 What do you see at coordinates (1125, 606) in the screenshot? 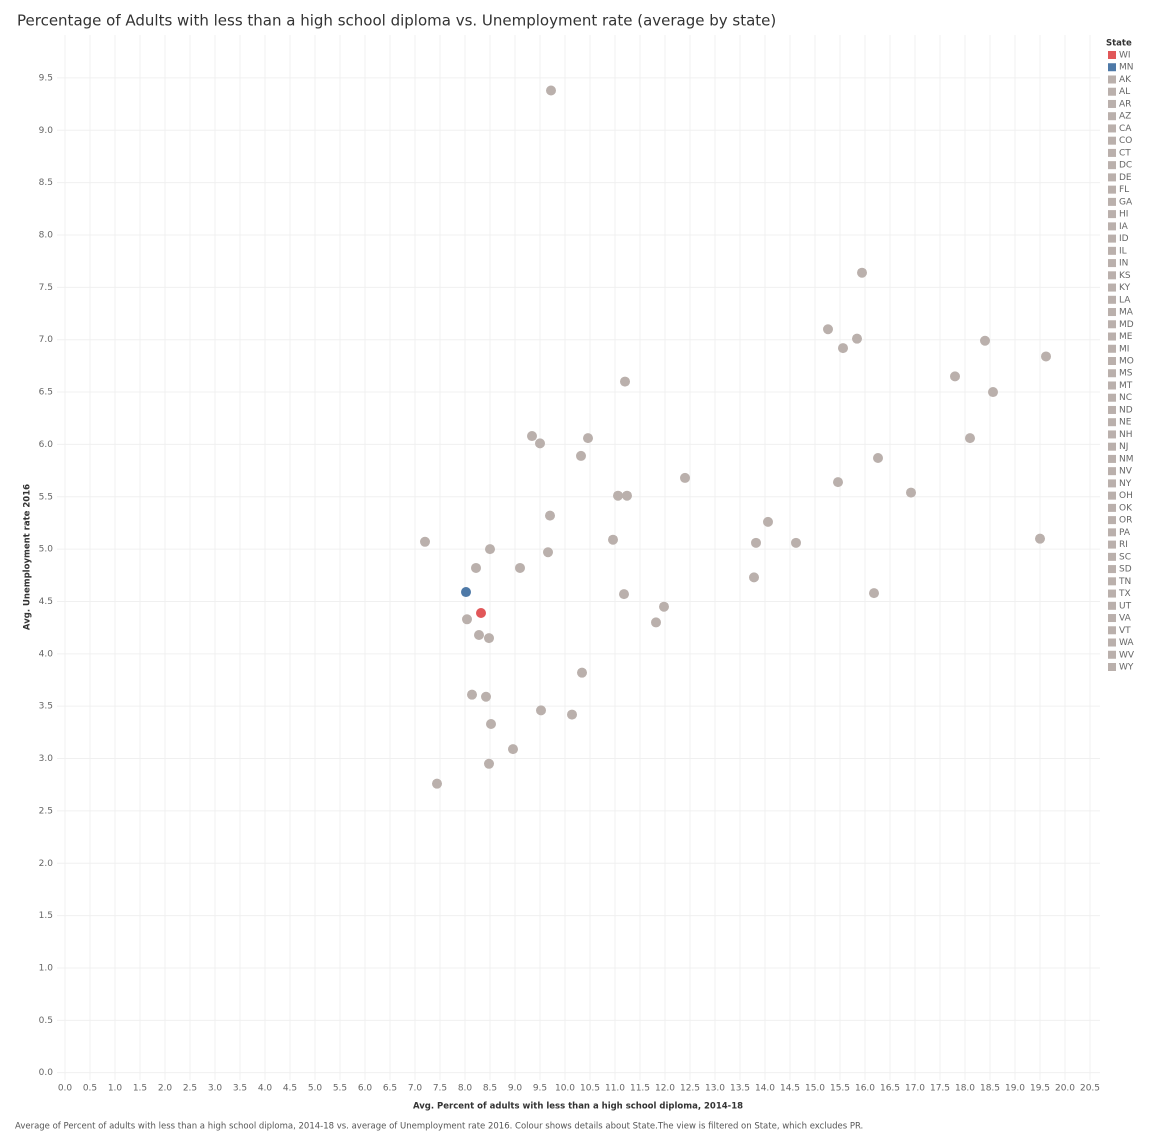
I see `legend-label: UT` at bounding box center [1125, 606].